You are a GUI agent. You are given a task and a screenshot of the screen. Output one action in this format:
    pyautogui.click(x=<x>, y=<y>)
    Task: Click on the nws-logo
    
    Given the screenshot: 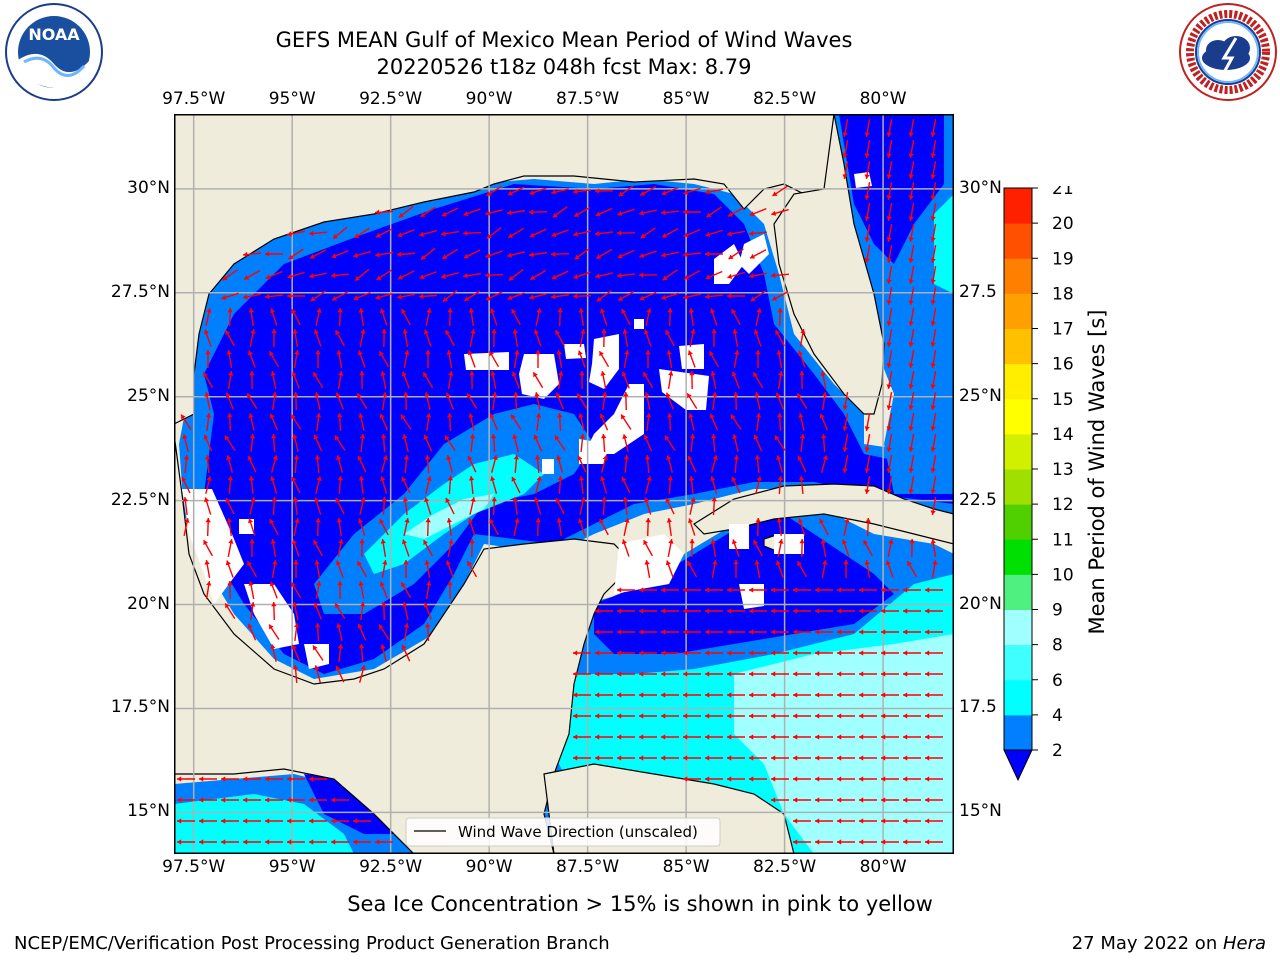 What is the action you would take?
    pyautogui.click(x=1228, y=54)
    